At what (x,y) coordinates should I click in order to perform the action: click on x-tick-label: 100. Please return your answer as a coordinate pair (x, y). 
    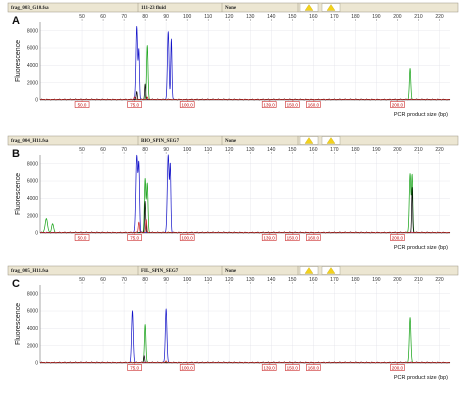
    Looking at the image, I should click on (187, 150).